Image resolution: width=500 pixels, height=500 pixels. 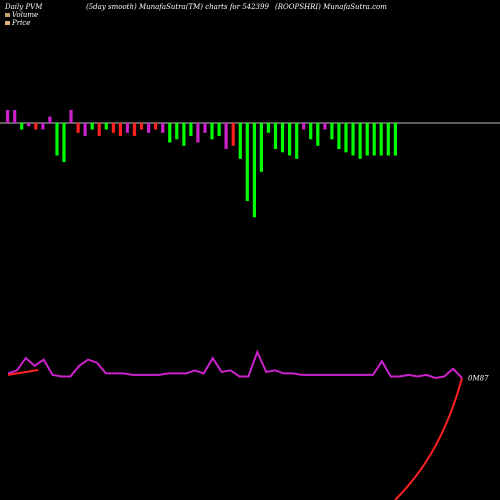 I want to click on legend-volume: Volume, so click(x=21, y=15).